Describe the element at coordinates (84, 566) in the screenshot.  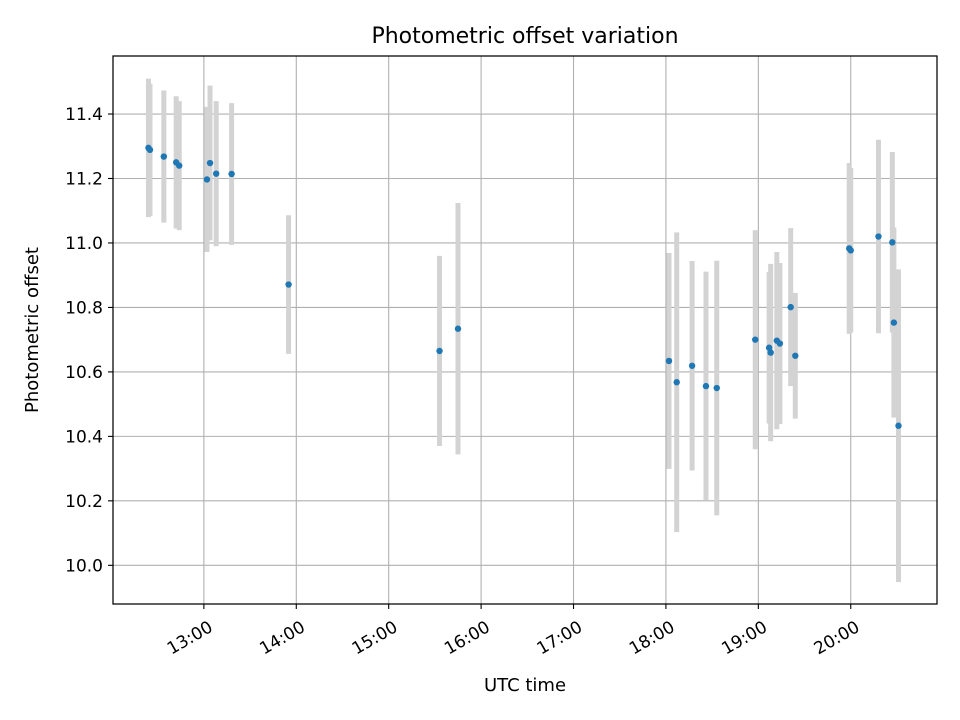
I see `y-tick-label: 10.0` at that location.